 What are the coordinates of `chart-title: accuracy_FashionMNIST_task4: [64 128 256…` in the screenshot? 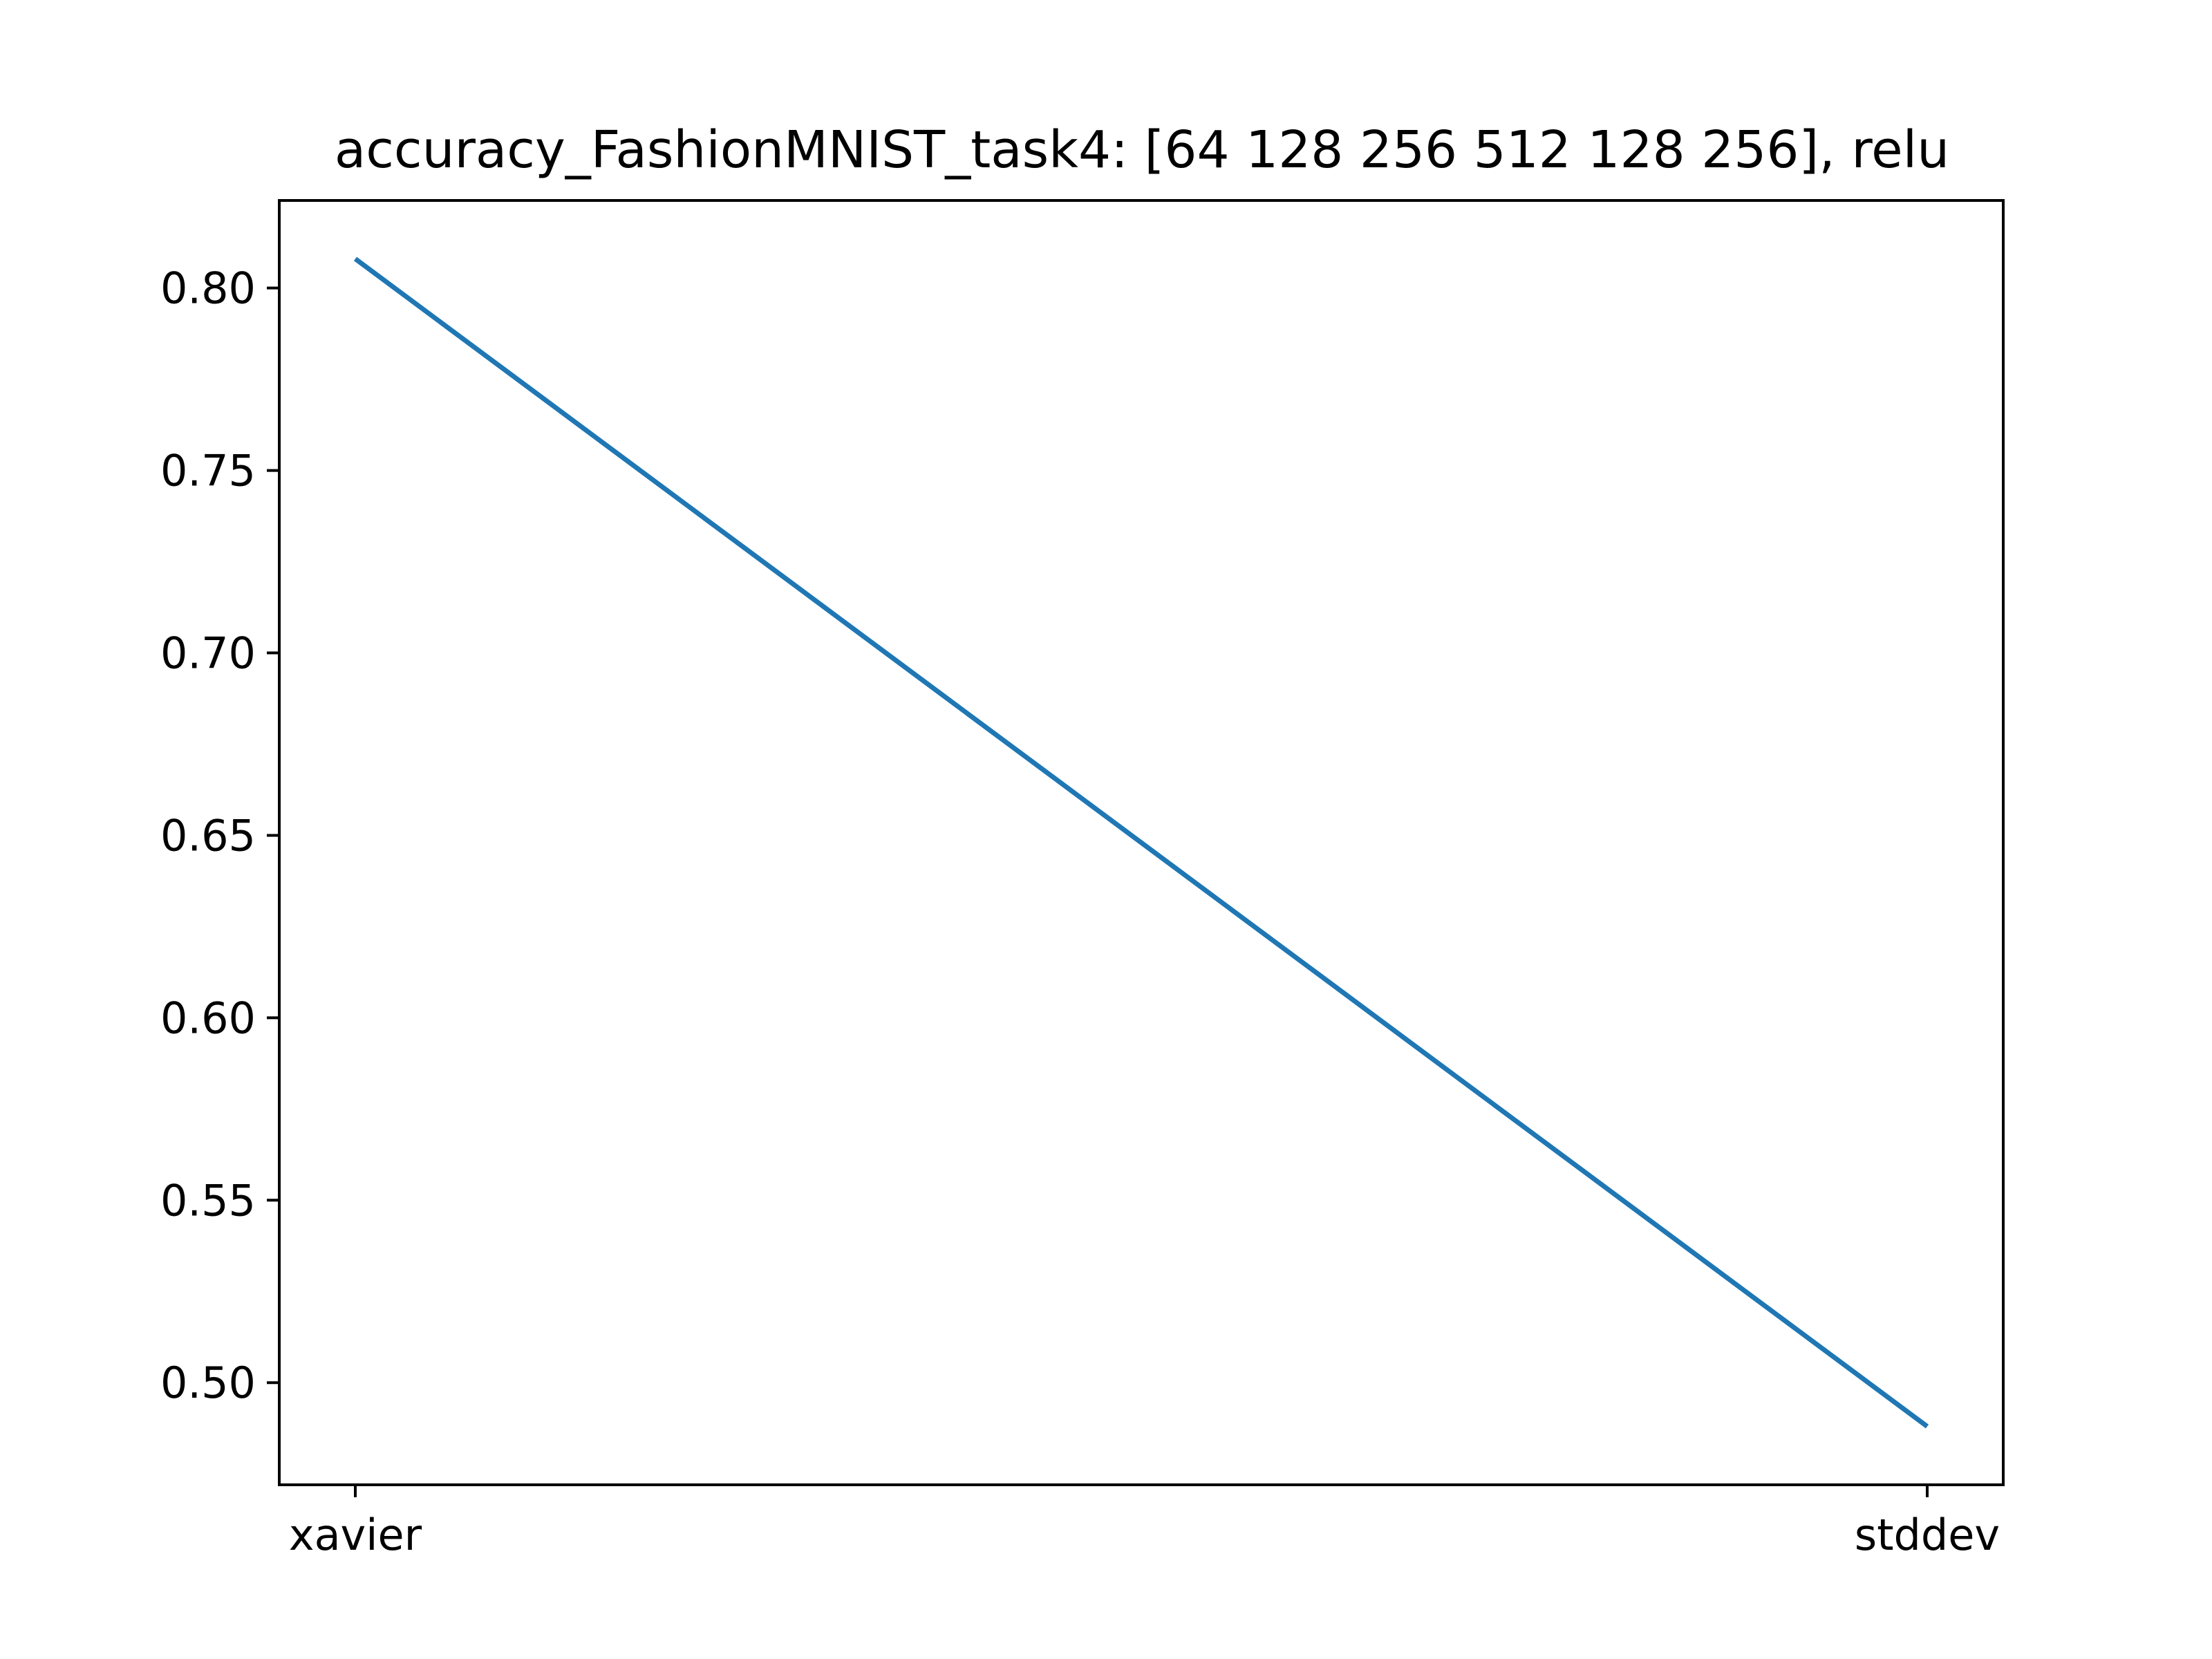 It's located at (1142, 150).